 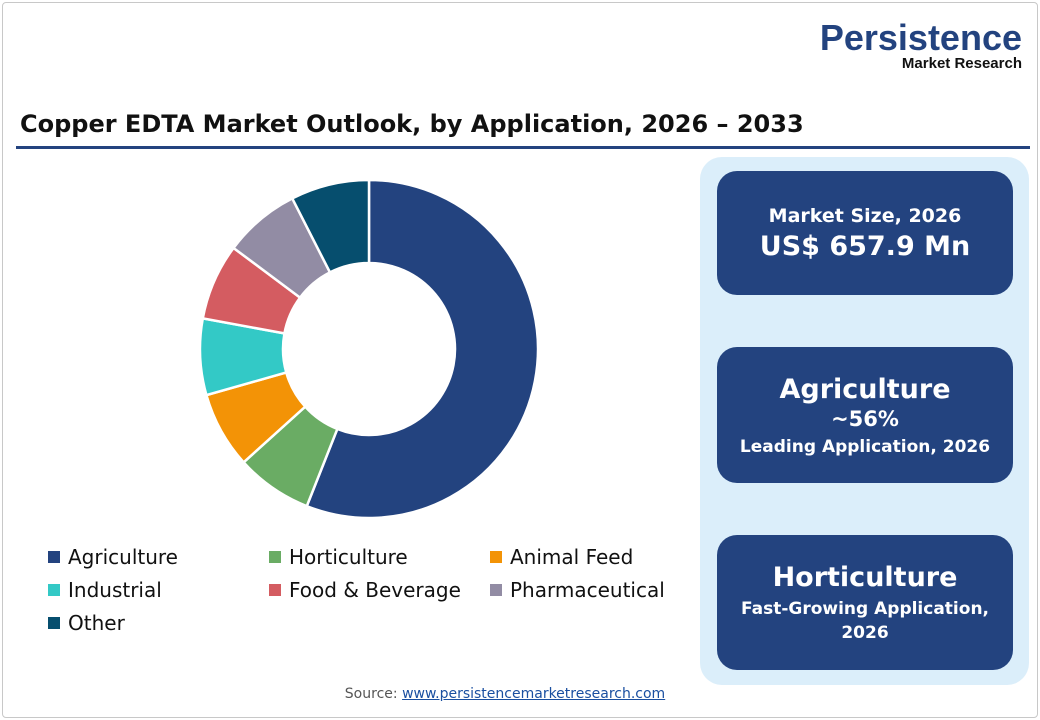 I want to click on legend-item: Animal Feed, so click(x=561, y=557).